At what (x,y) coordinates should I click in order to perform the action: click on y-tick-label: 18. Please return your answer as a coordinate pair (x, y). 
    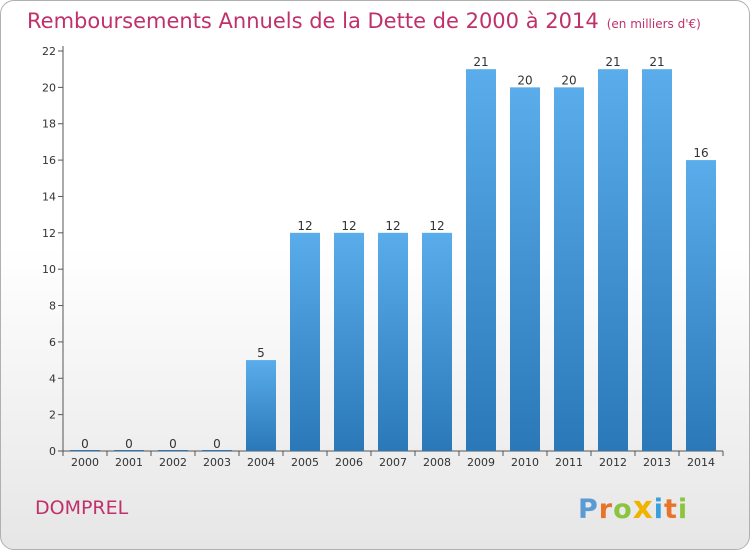
    Looking at the image, I should click on (49, 124).